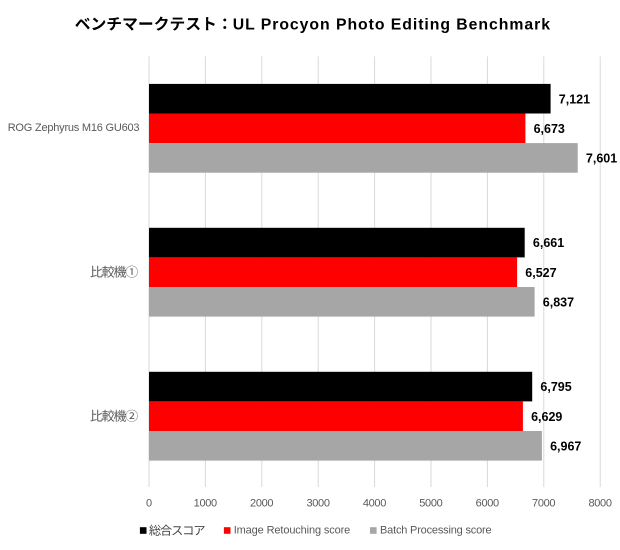 Image resolution: width=620 pixels, height=550 pixels. Describe the element at coordinates (549, 129) in the screenshot. I see `svg-text: 6,673` at that location.